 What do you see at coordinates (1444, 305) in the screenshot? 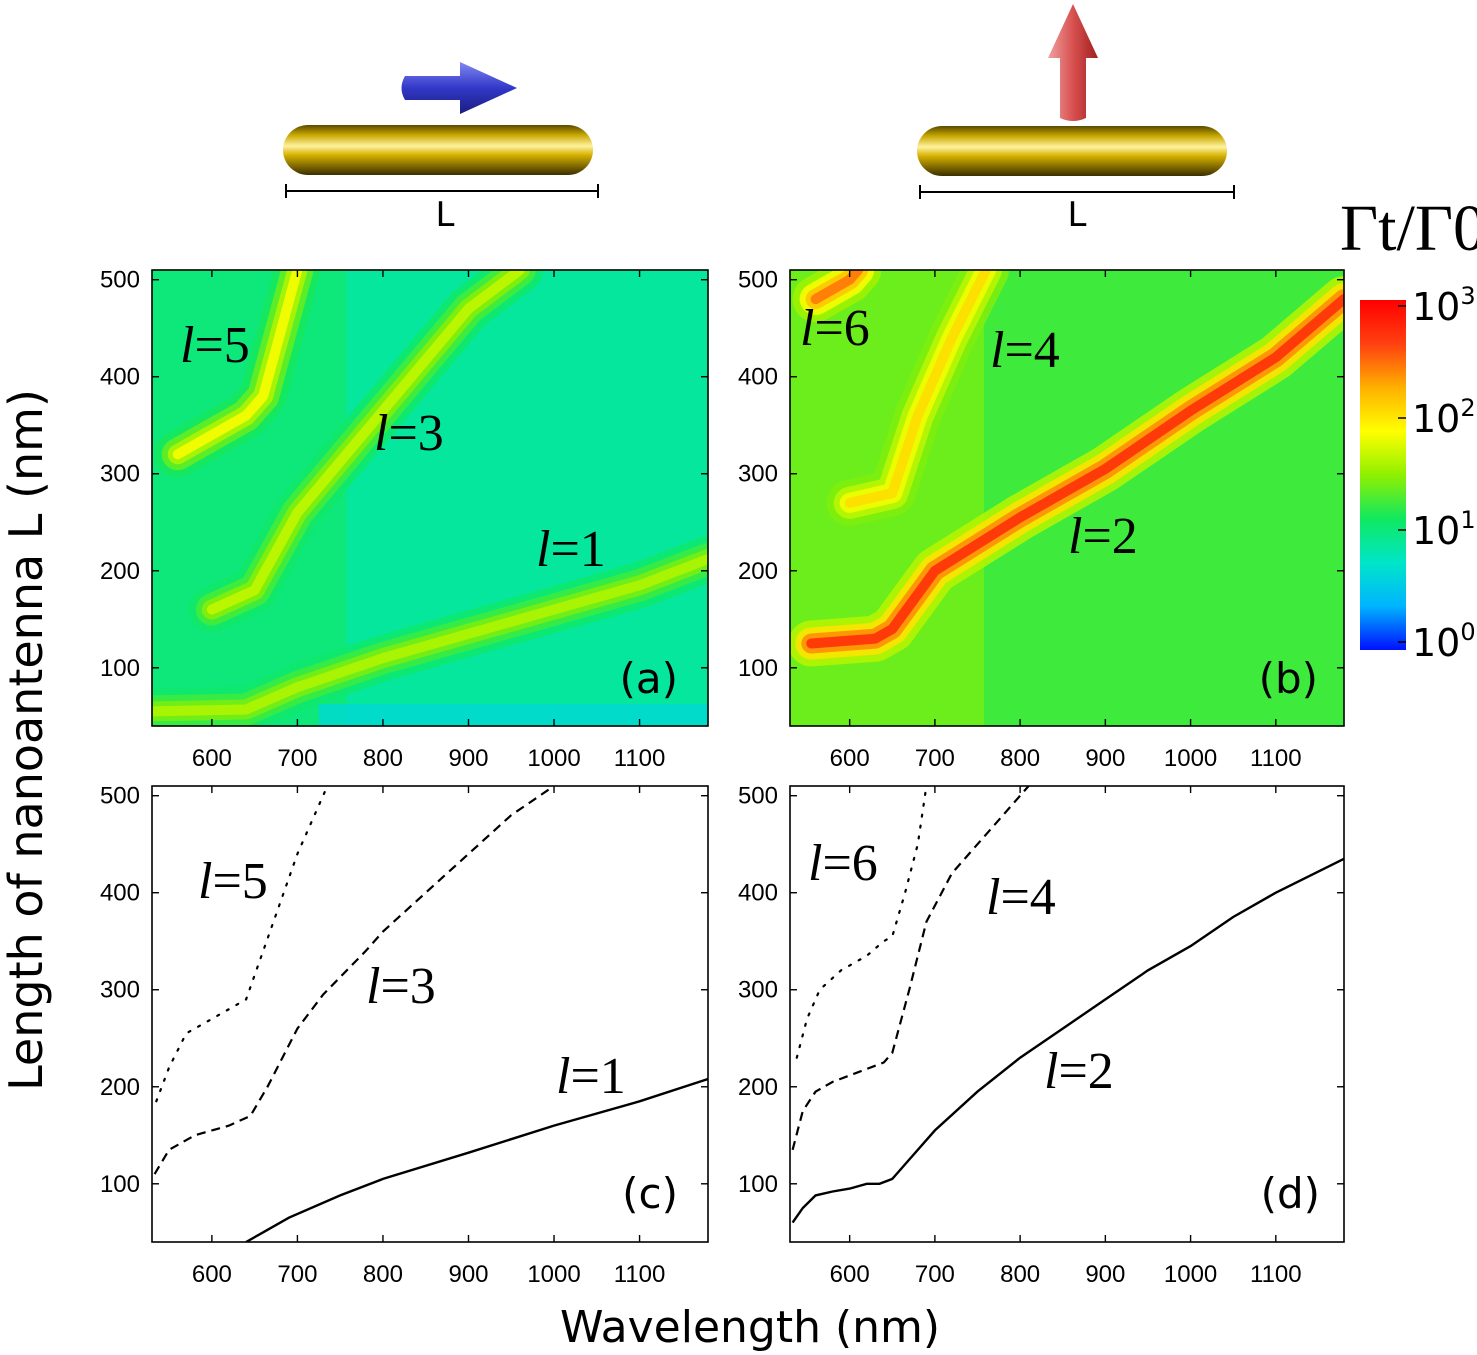
I see `colorbar-tick-label: 103` at bounding box center [1444, 305].